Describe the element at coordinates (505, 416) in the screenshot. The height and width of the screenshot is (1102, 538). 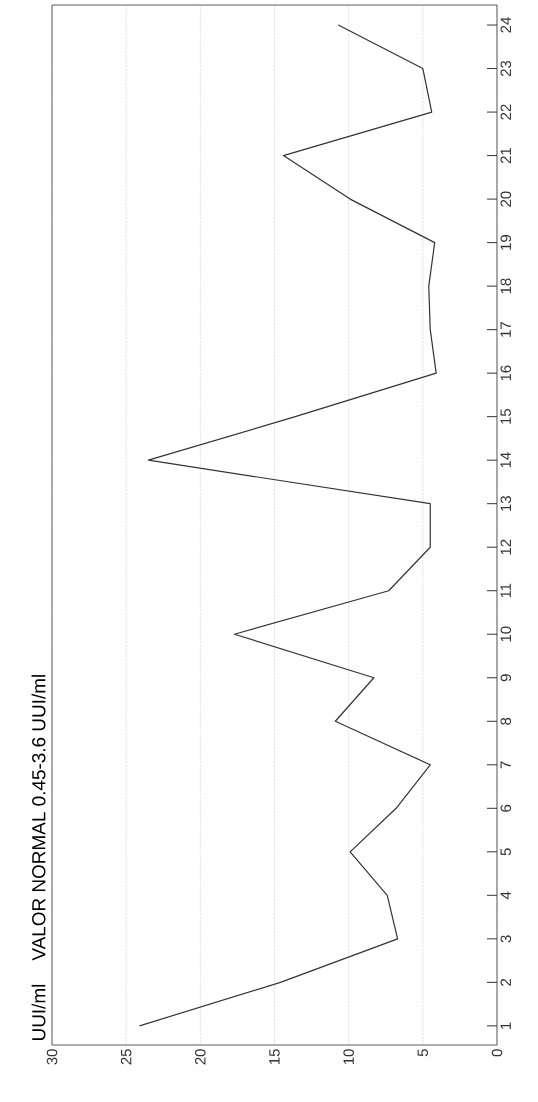
I see `y-tick-label: 15` at that location.